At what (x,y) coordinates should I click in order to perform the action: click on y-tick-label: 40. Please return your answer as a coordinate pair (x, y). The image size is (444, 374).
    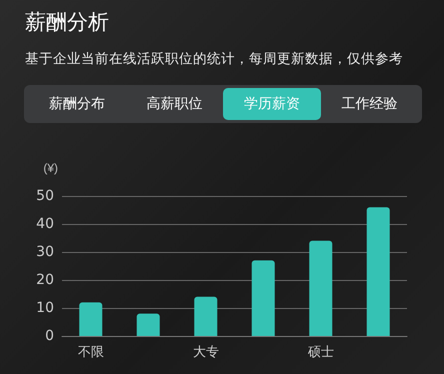
    Looking at the image, I should click on (45, 224).